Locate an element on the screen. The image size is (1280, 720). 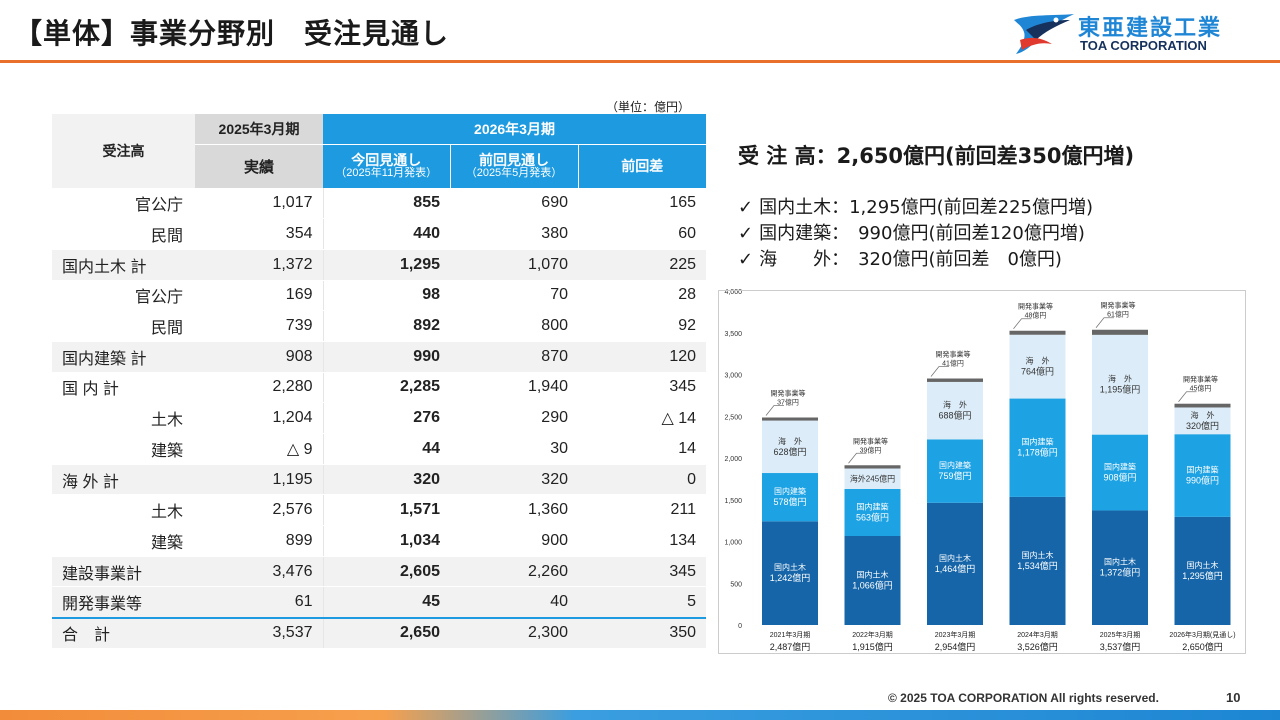
data-label: 37億円 is located at coordinates (788, 402).